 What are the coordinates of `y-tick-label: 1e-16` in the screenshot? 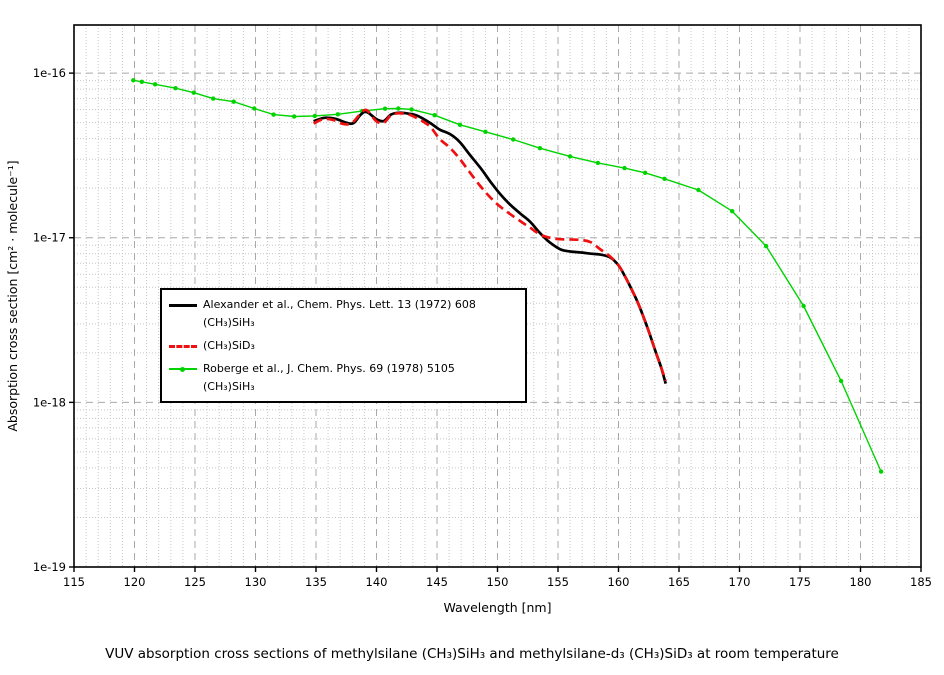 It's located at (49, 73).